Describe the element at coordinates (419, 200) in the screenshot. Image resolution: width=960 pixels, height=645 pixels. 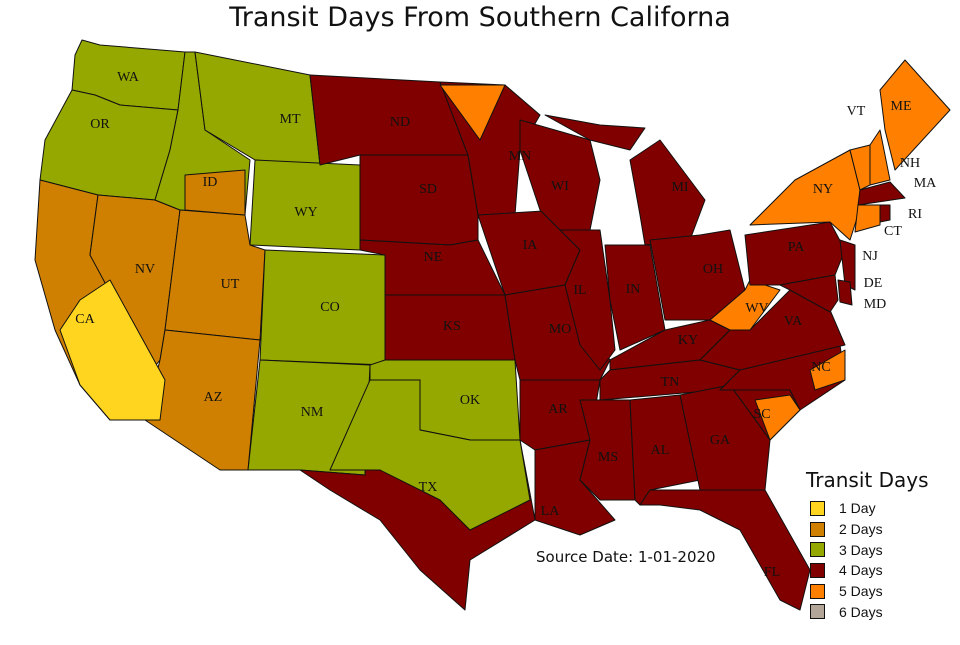
I see `state-sd` at that location.